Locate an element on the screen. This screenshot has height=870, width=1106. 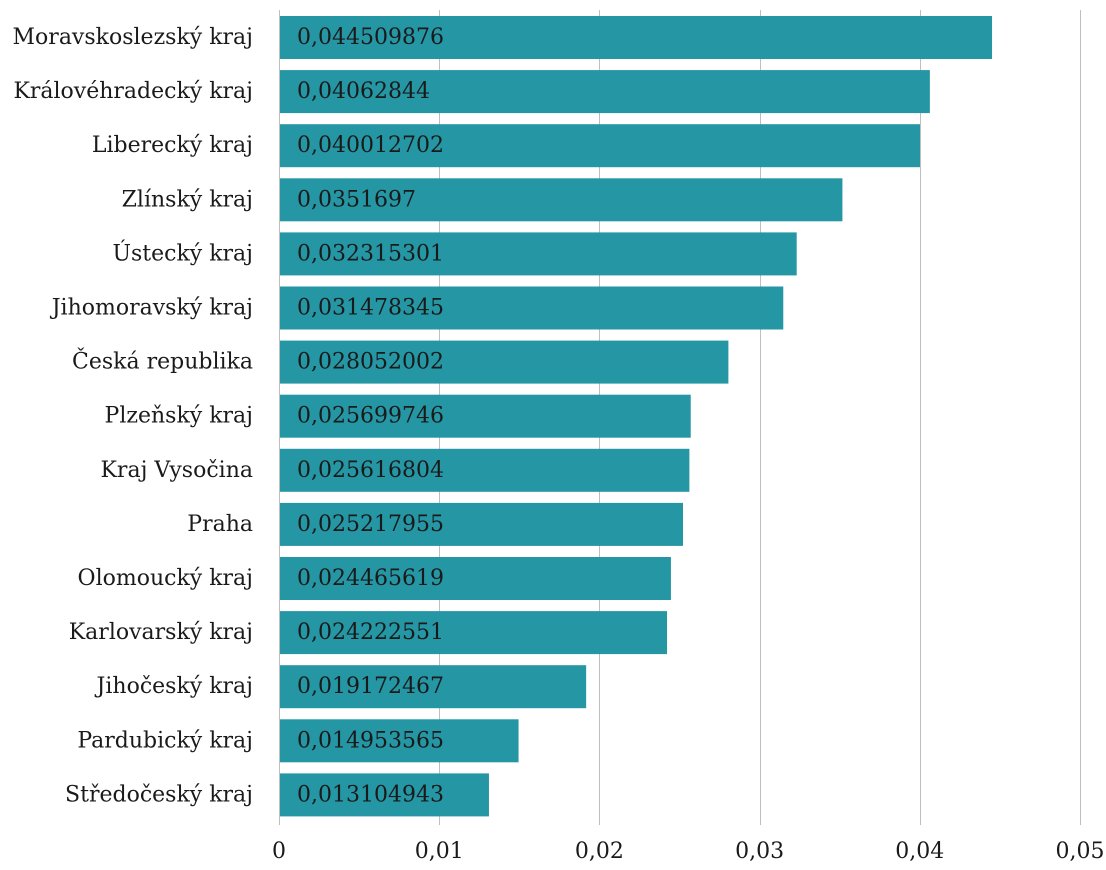
data-label: 0,025699746 is located at coordinates (370, 416).